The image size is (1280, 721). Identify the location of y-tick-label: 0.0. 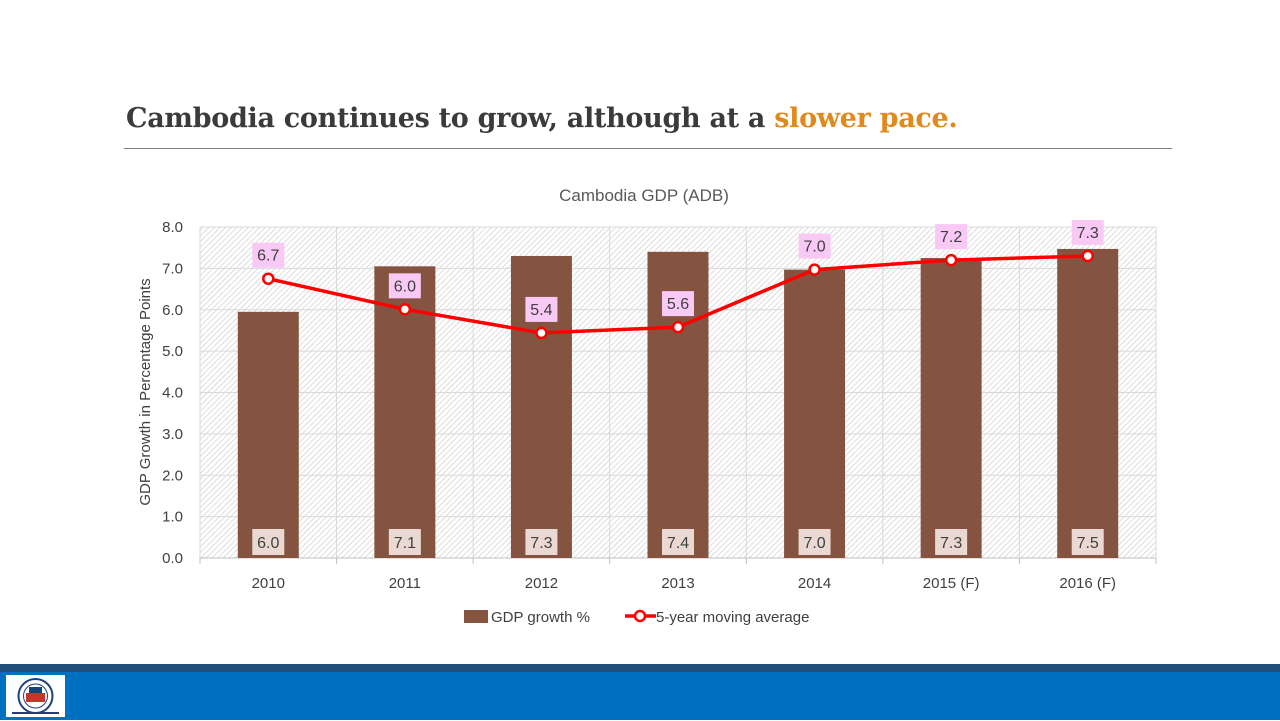
(172, 558).